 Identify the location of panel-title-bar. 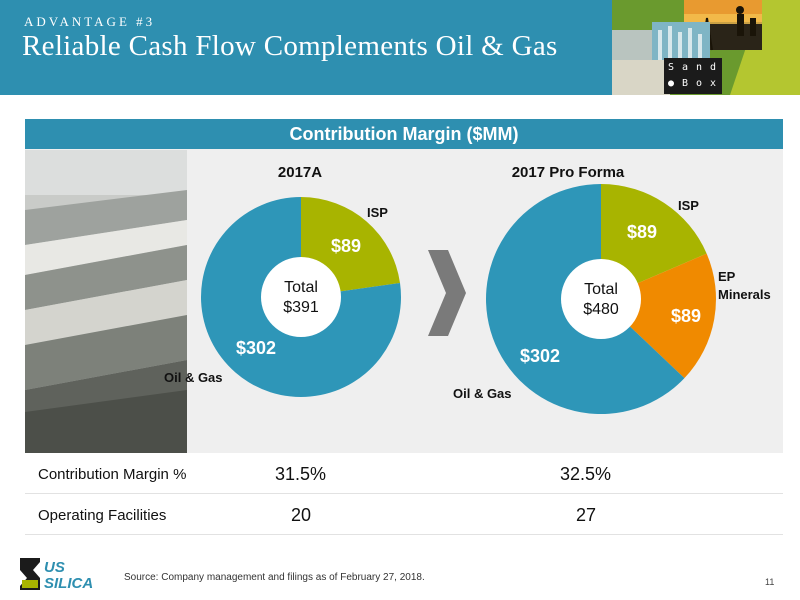
(404, 134).